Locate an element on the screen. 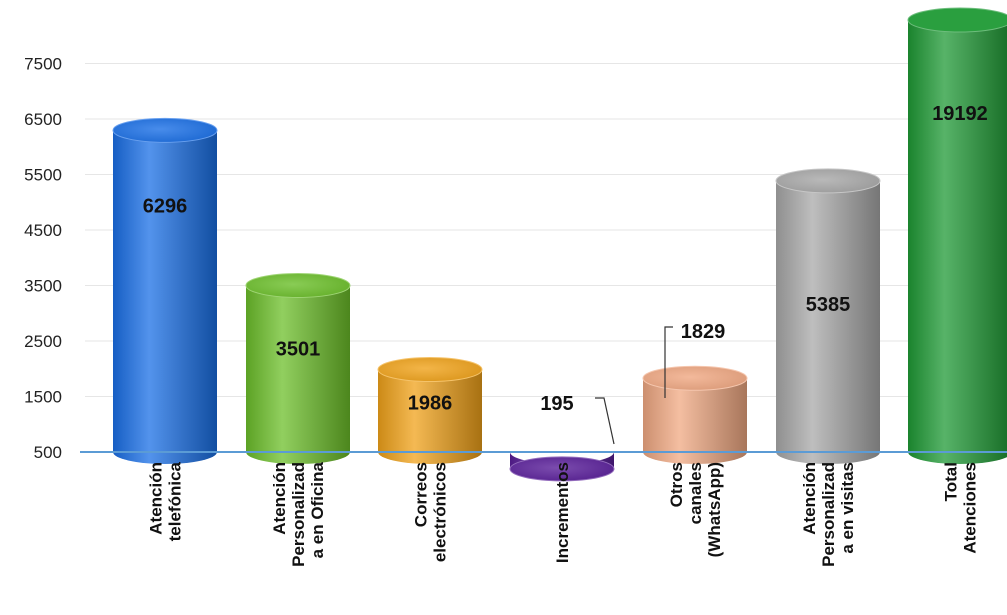  x-category-label: Otroscanales(WhatsApp) is located at coordinates (695, 509).